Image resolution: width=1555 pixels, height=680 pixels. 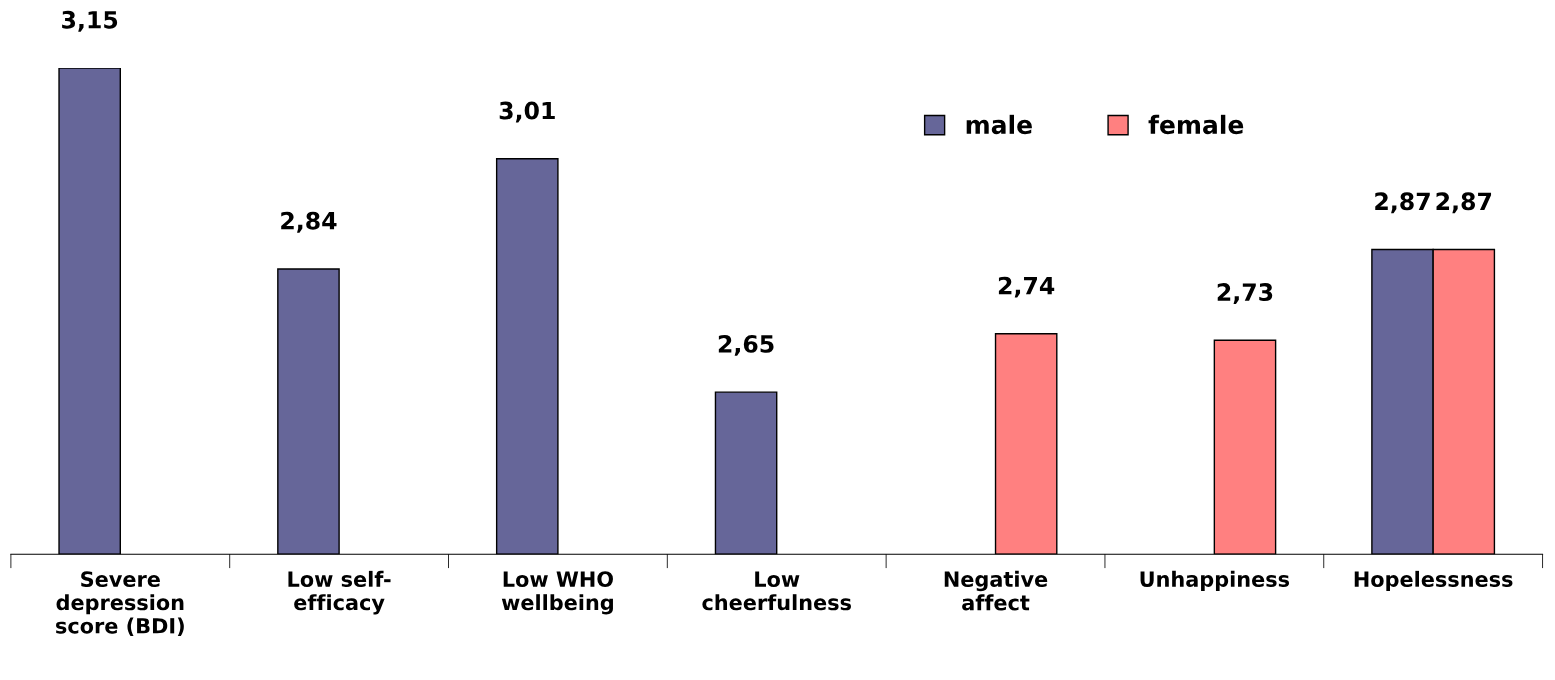 I want to click on legend-label: female, so click(x=1196, y=124).